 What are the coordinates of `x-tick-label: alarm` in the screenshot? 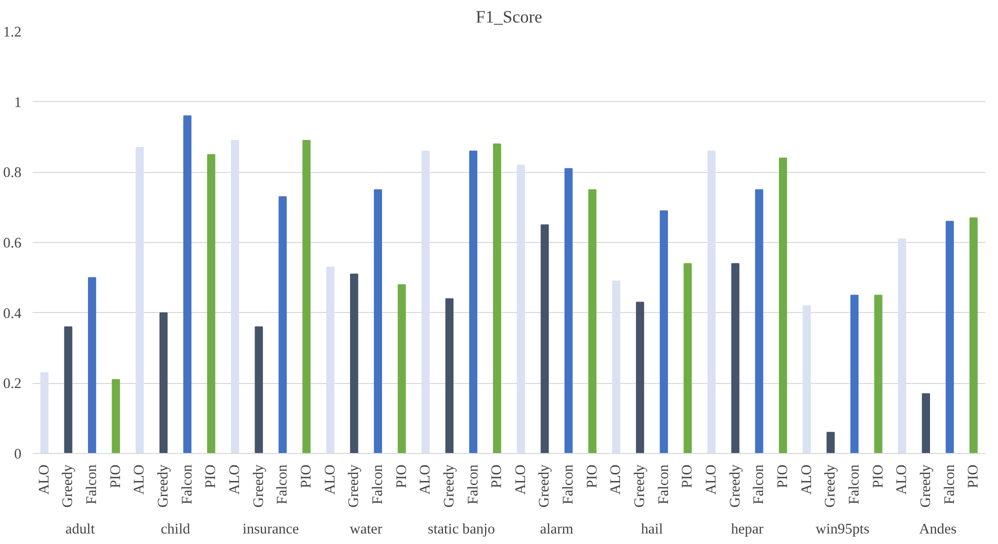 It's located at (557, 530).